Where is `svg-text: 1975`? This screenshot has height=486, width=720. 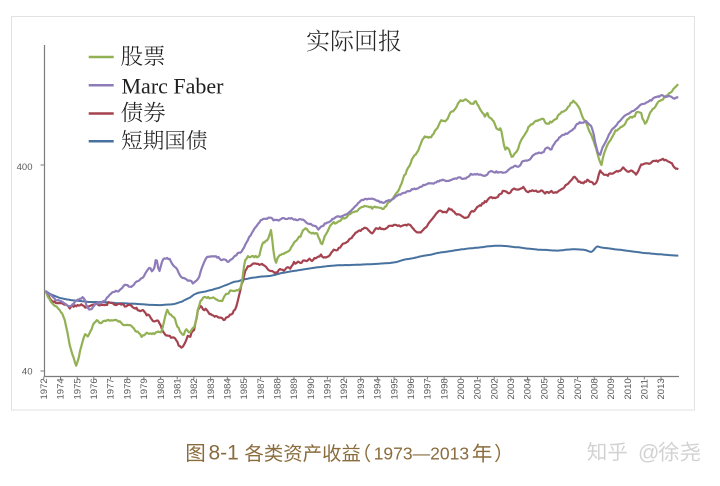
svg-text: 1975 is located at coordinates (77, 388).